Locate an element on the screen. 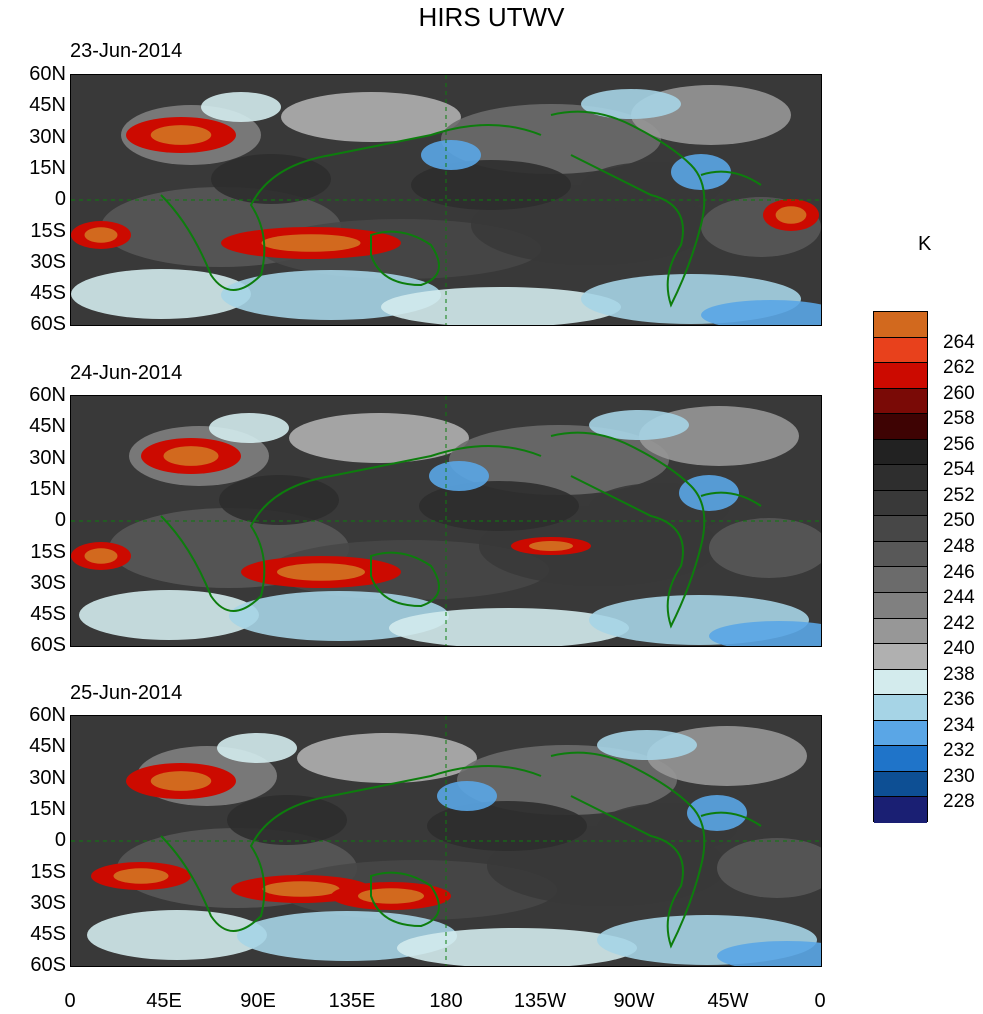 This screenshot has height=1014, width=983. colorbar-label: 262 is located at coordinates (959, 368).